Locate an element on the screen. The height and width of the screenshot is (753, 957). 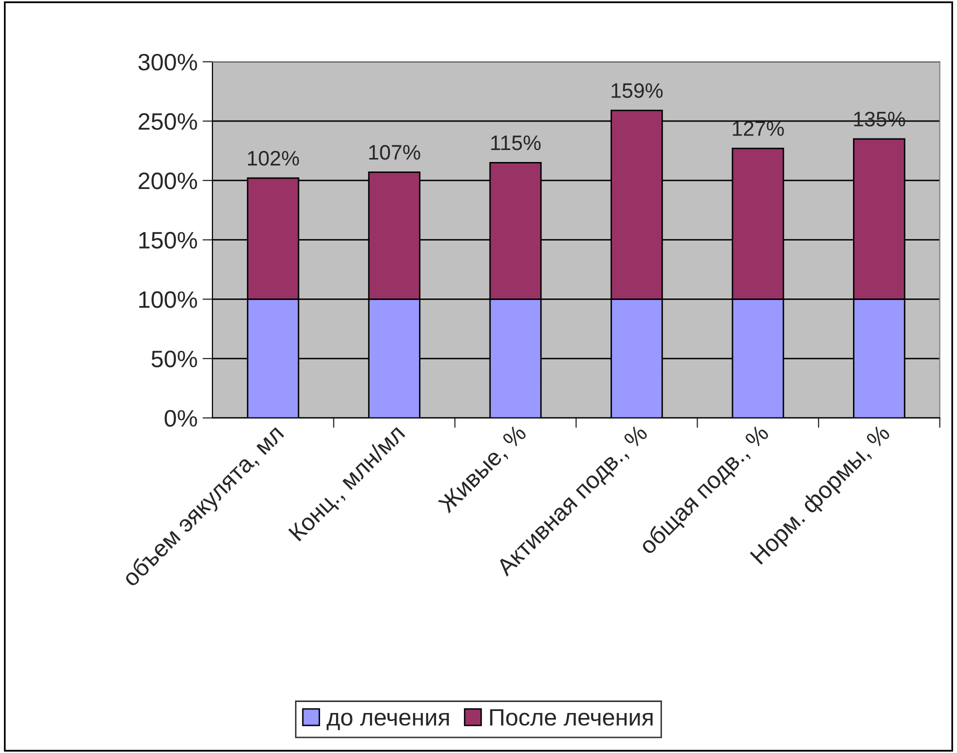
data-label: 107% is located at coordinates (394, 152).